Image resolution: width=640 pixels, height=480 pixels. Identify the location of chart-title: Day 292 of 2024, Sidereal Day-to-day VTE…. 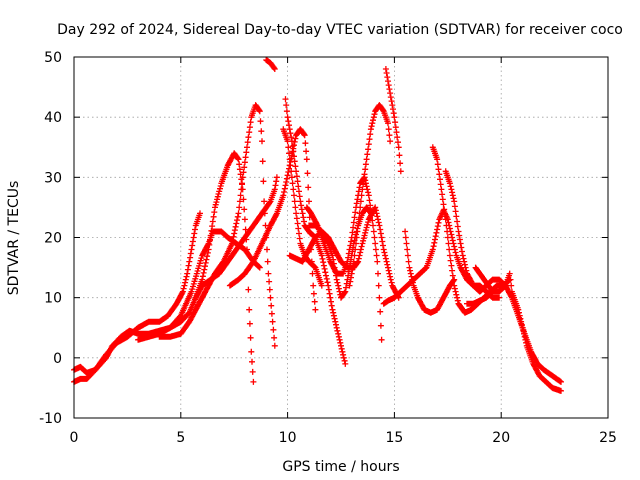
(340, 30).